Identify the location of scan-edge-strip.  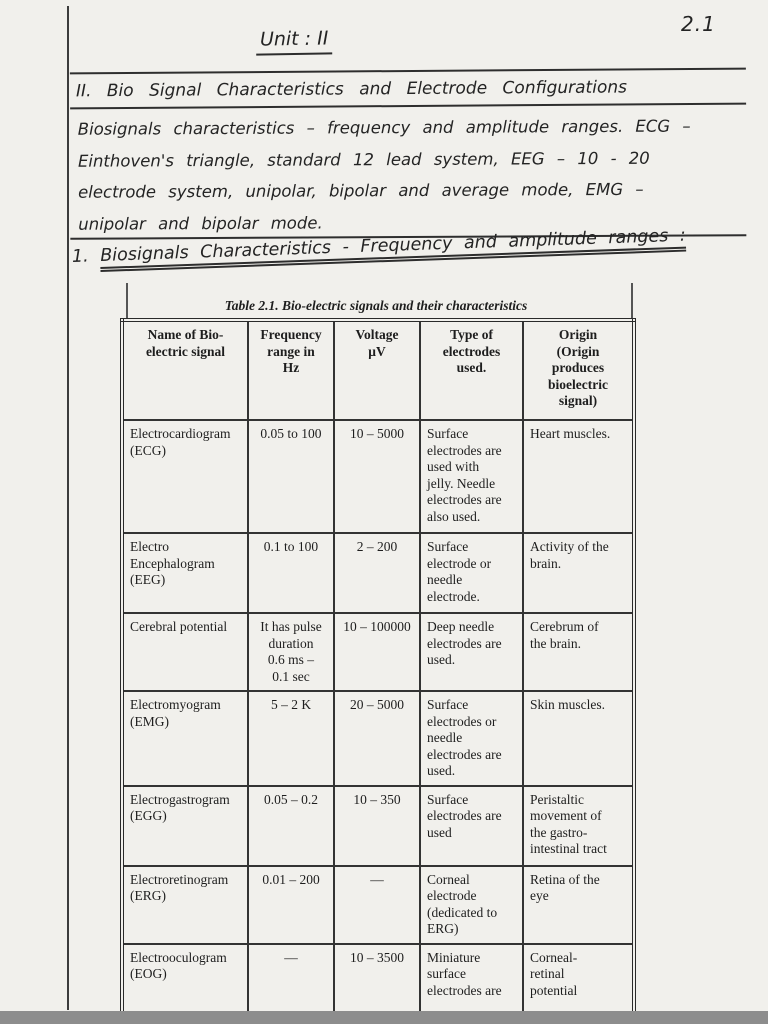
(384, 1017).